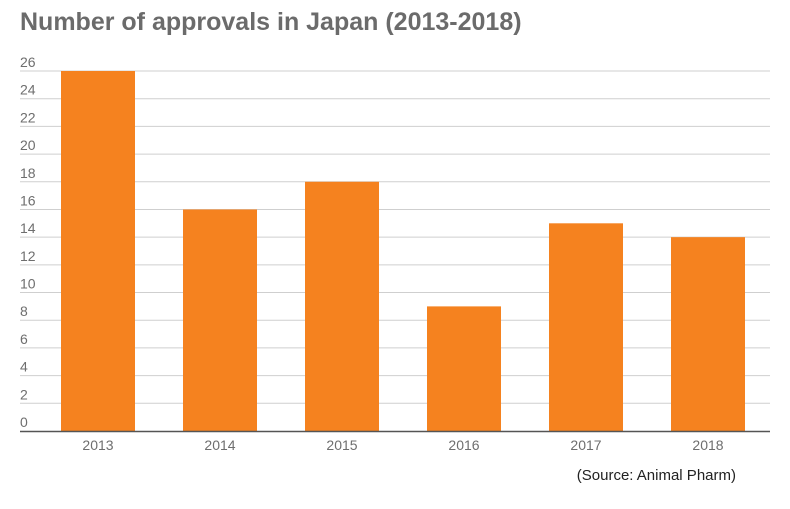 The height and width of the screenshot is (509, 790). Describe the element at coordinates (24, 394) in the screenshot. I see `y-tick-label: 2` at that location.